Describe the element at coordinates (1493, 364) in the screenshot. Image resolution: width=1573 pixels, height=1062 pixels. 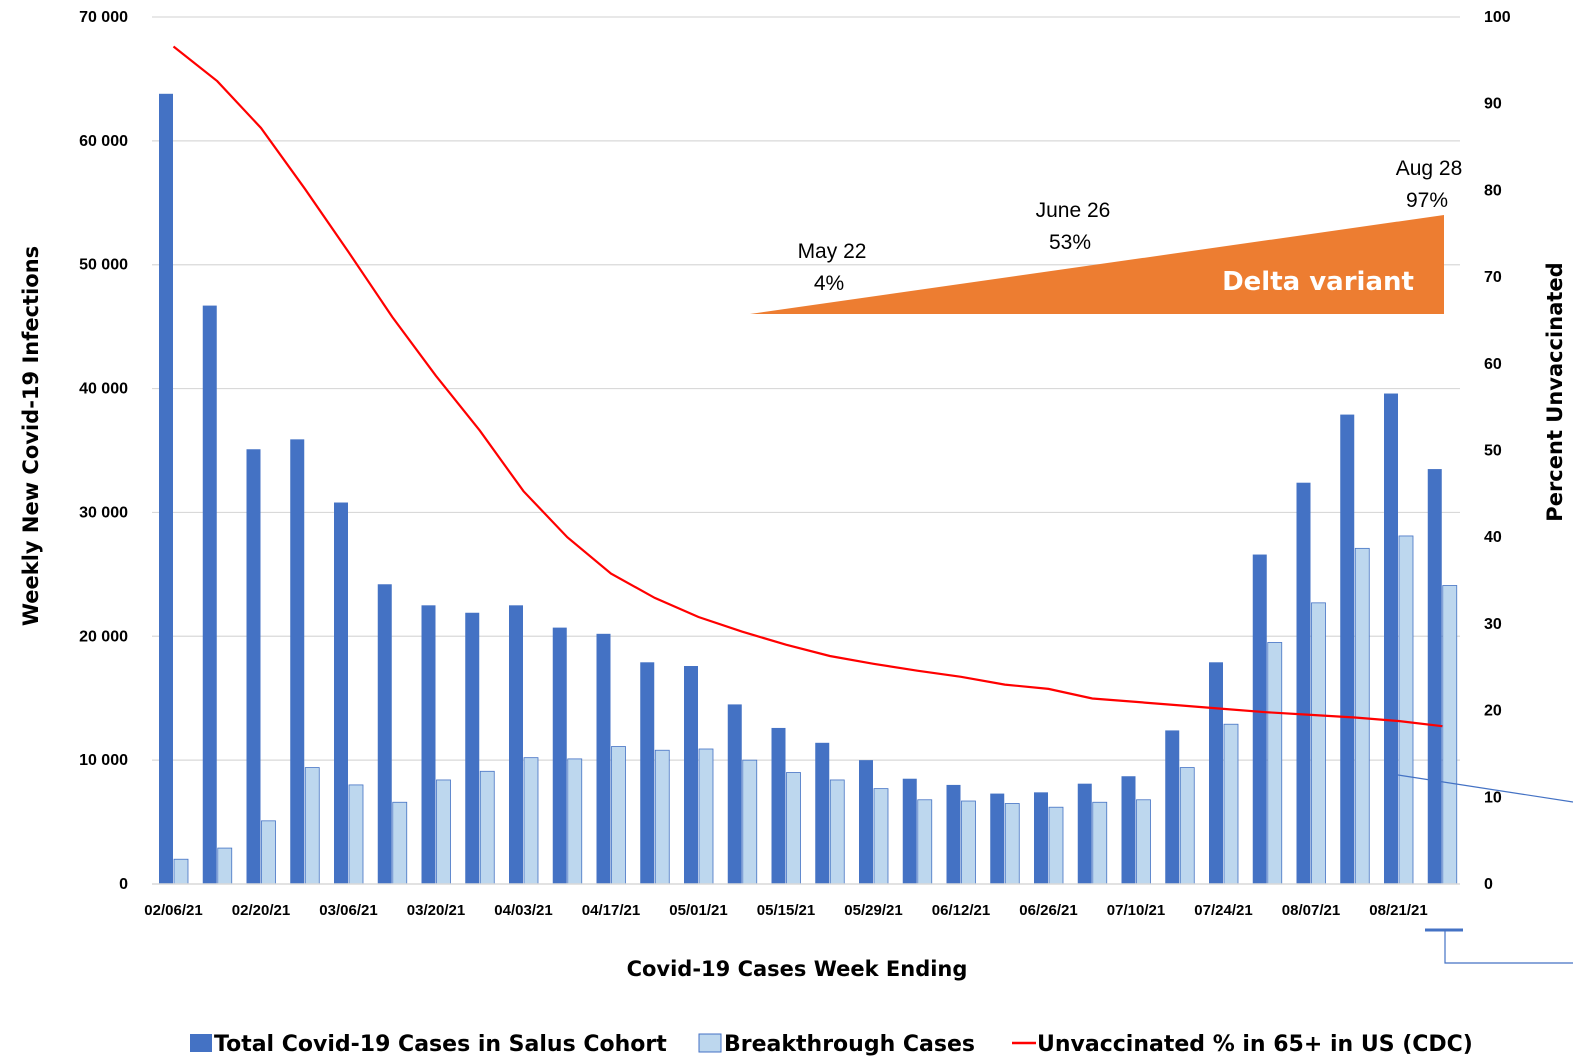
I see `y2-tick-label: 60` at that location.